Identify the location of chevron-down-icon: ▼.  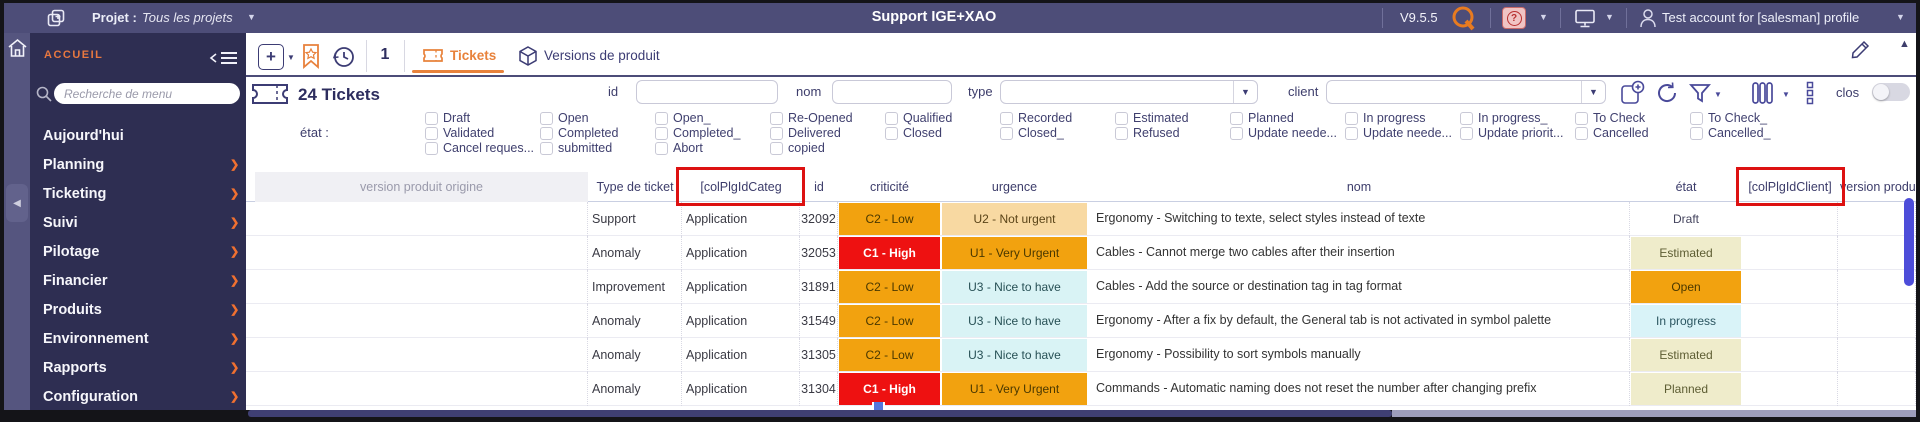
(1593, 92).